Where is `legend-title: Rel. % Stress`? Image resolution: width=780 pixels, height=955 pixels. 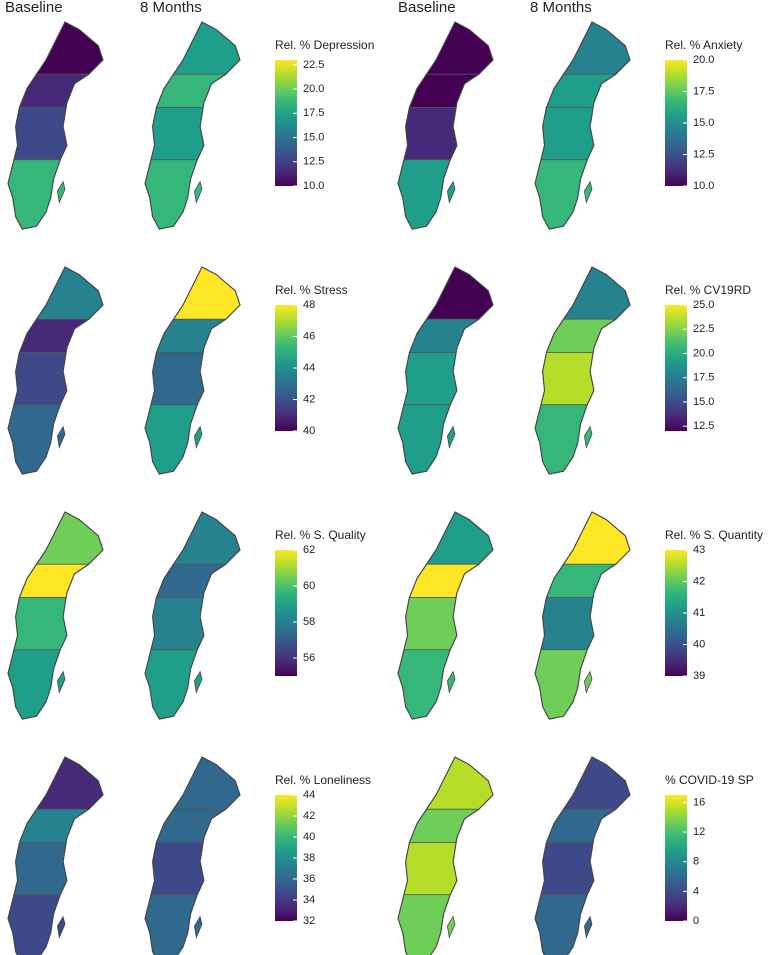 legend-title: Rel. % Stress is located at coordinates (311, 290).